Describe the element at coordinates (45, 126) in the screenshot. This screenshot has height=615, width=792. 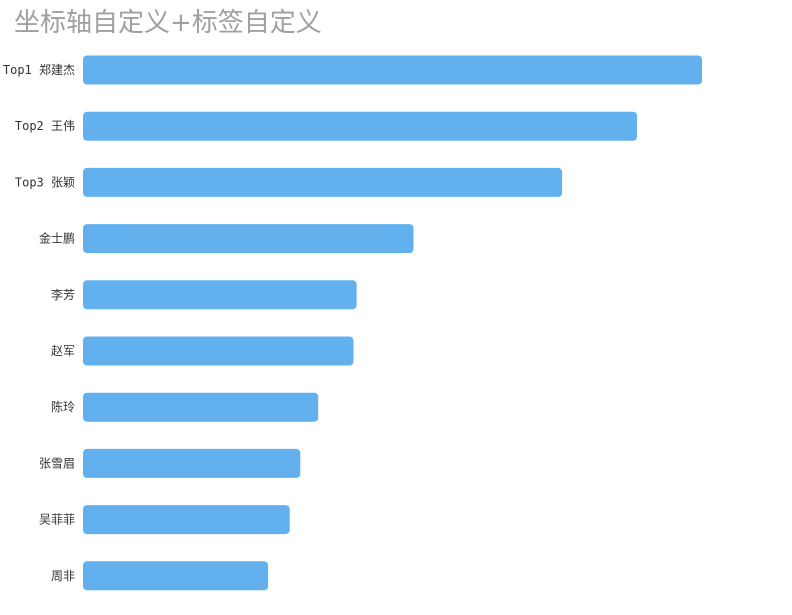
I see `y-tick-label-1: Top2 王伟` at that location.